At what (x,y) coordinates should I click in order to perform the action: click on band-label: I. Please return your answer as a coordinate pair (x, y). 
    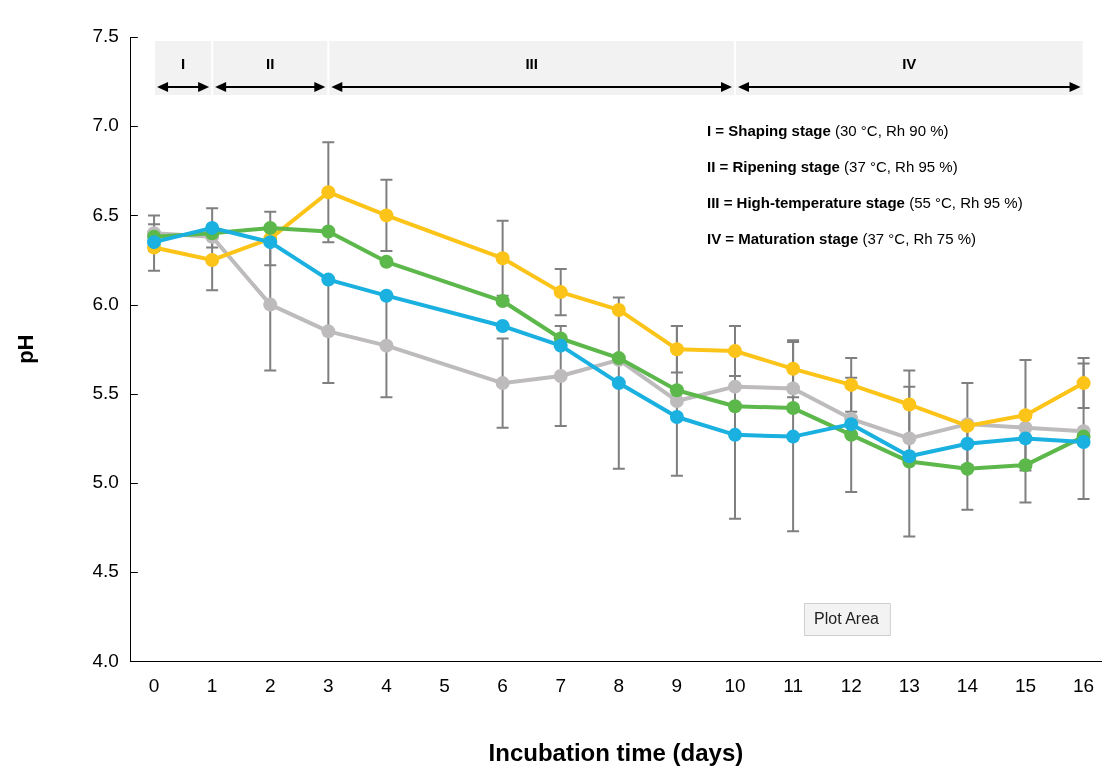
    Looking at the image, I should click on (183, 64).